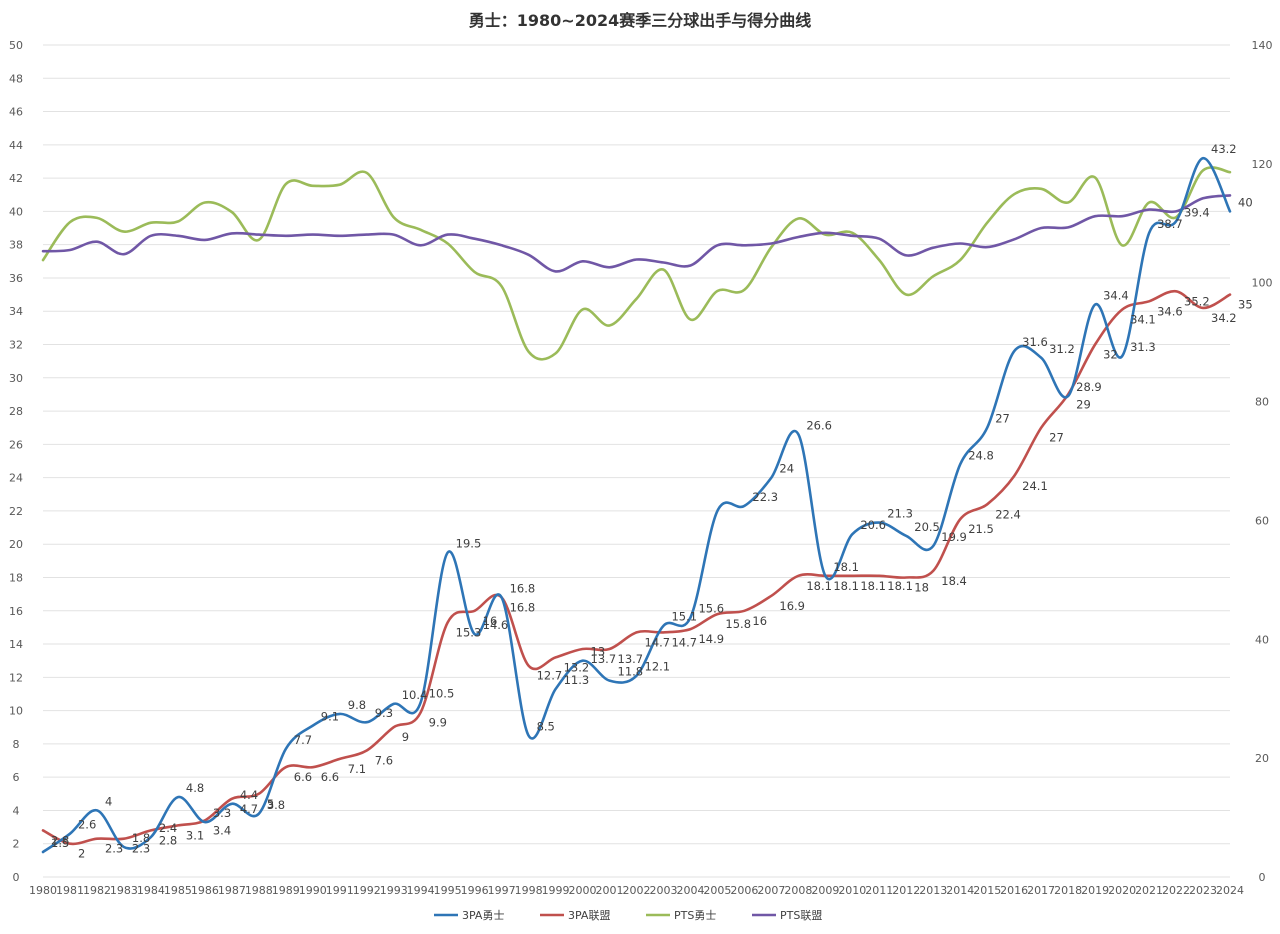 The width and height of the screenshot is (1280, 934). Describe the element at coordinates (384, 713) in the screenshot. I see `data-label: 9.3` at that location.